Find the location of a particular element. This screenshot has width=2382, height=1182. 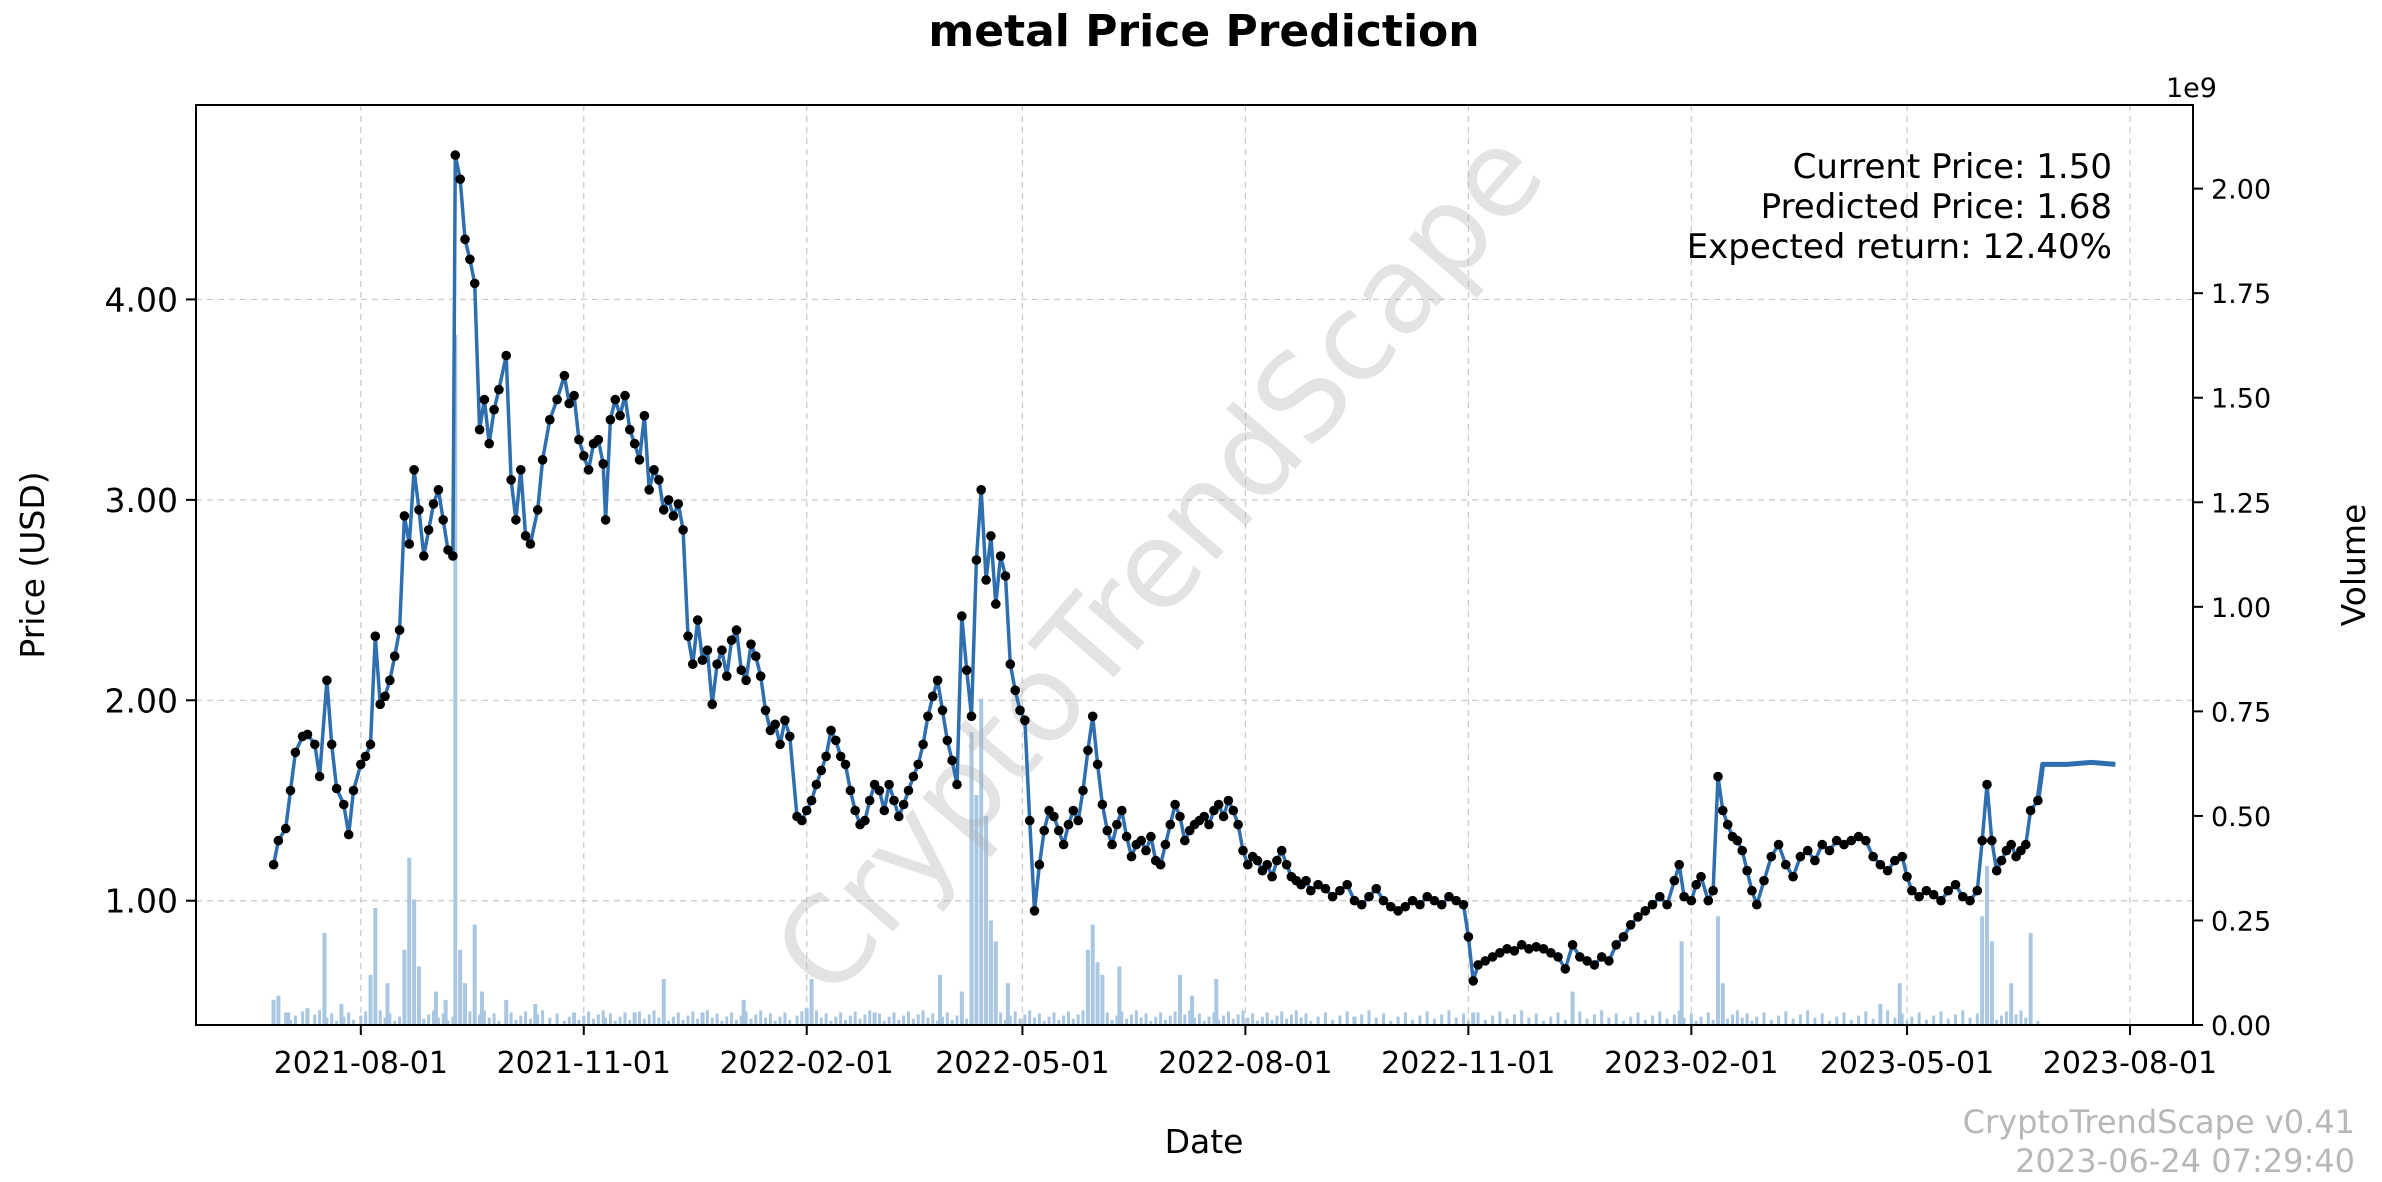

y-tick-label: 4.00 is located at coordinates (141, 299).